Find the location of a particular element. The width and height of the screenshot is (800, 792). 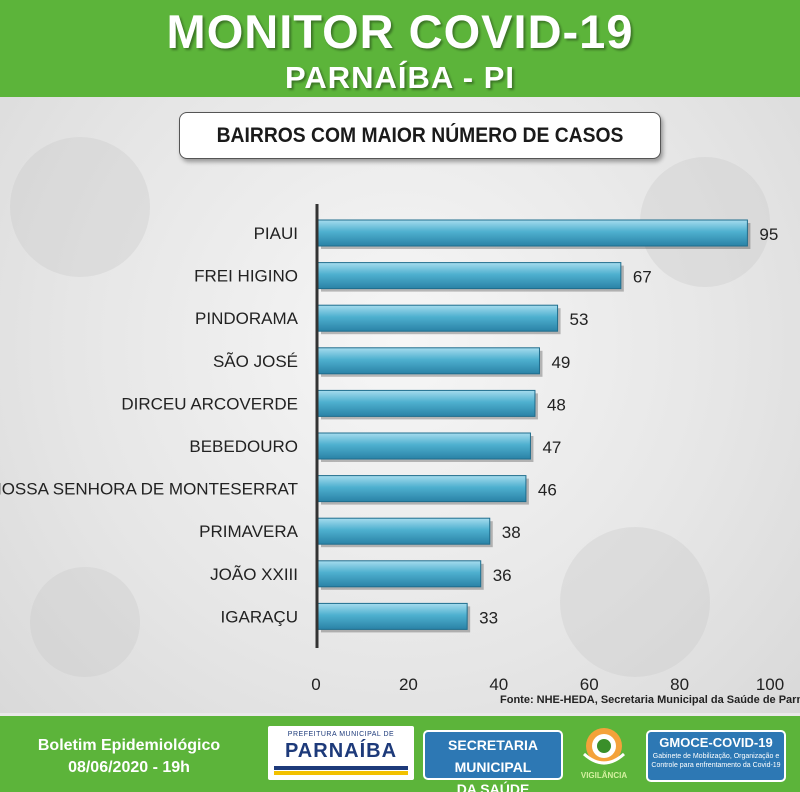

value-label: 95 is located at coordinates (768, 234).